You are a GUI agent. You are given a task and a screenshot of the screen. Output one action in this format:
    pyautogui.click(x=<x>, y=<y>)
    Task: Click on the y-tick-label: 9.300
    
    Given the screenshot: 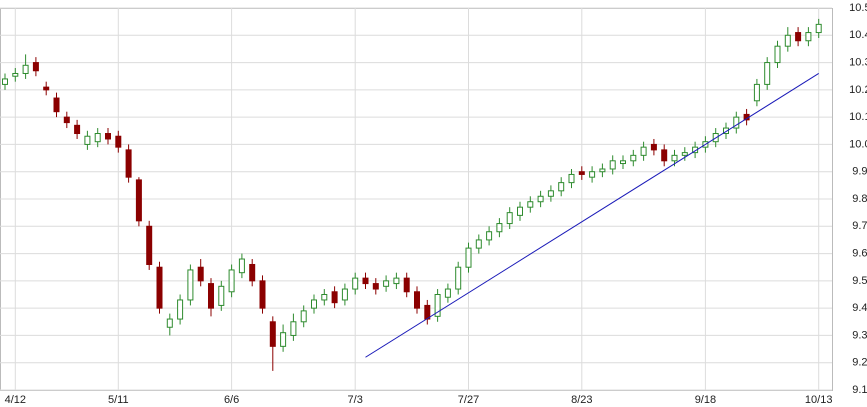 What is the action you would take?
    pyautogui.click(x=859, y=335)
    